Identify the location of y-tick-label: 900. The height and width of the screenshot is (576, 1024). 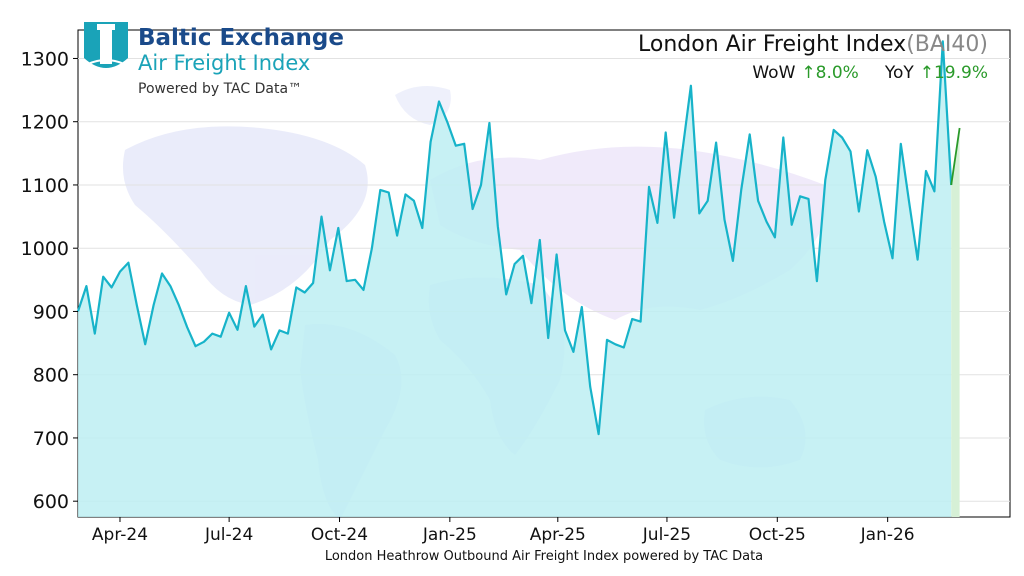
(51, 312).